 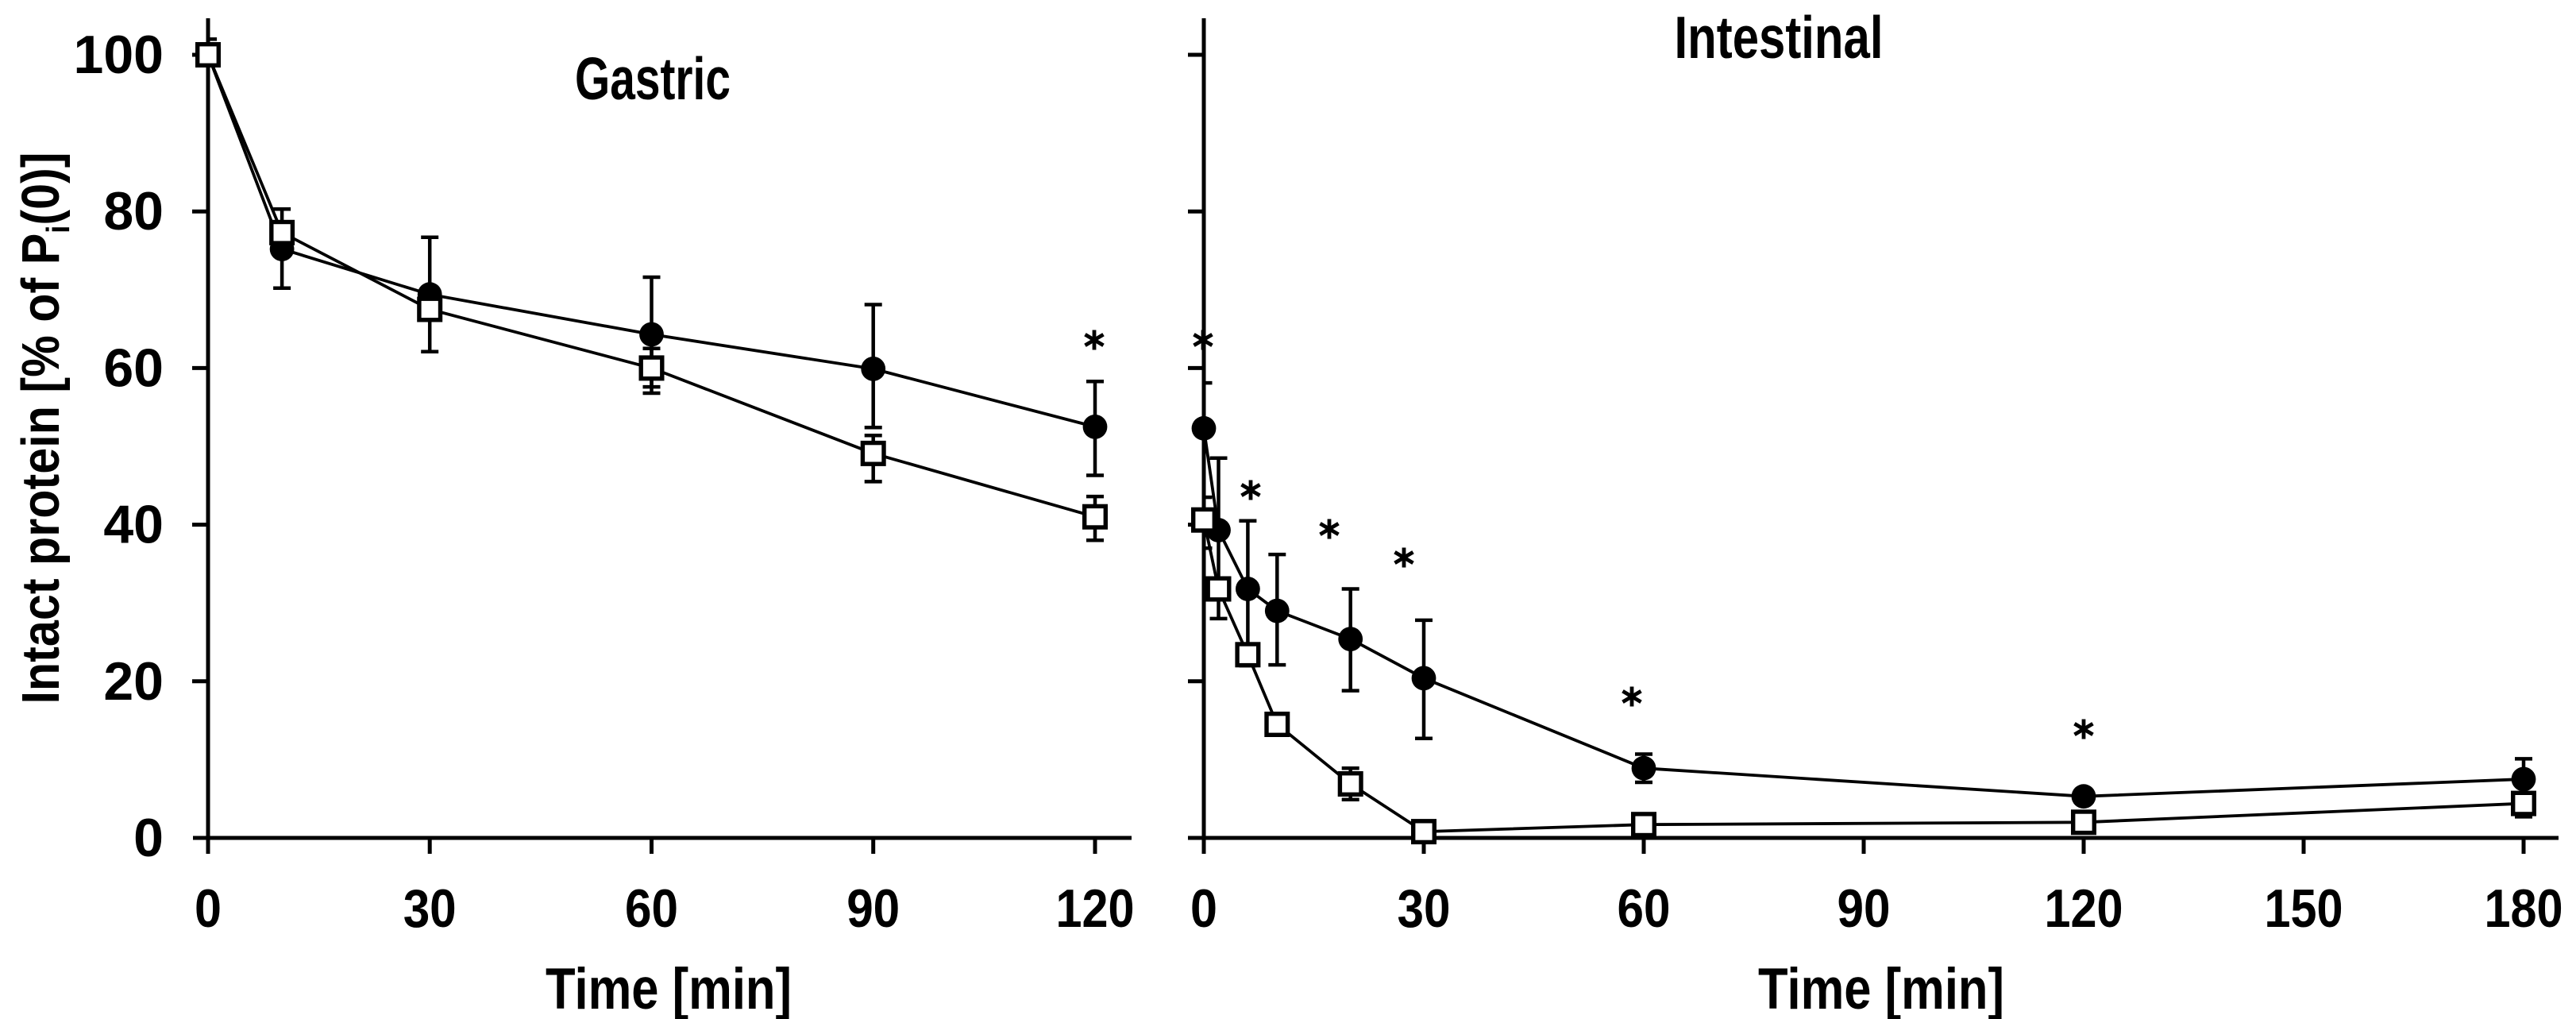 What do you see at coordinates (133, 525) in the screenshot?
I see `svg-text: 40` at bounding box center [133, 525].